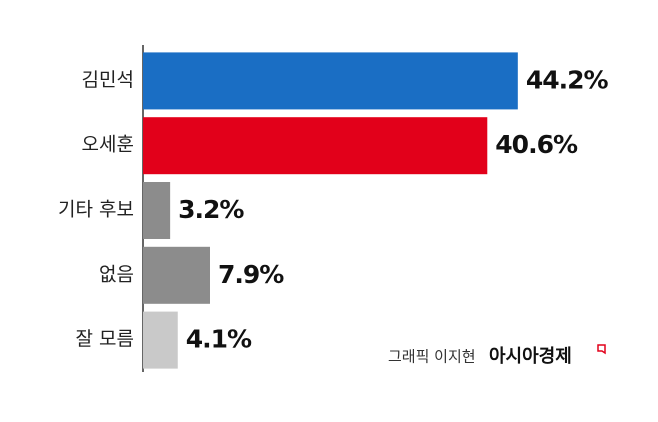 The image size is (658, 422). Describe the element at coordinates (601, 349) in the screenshot. I see `logo-icon` at that location.